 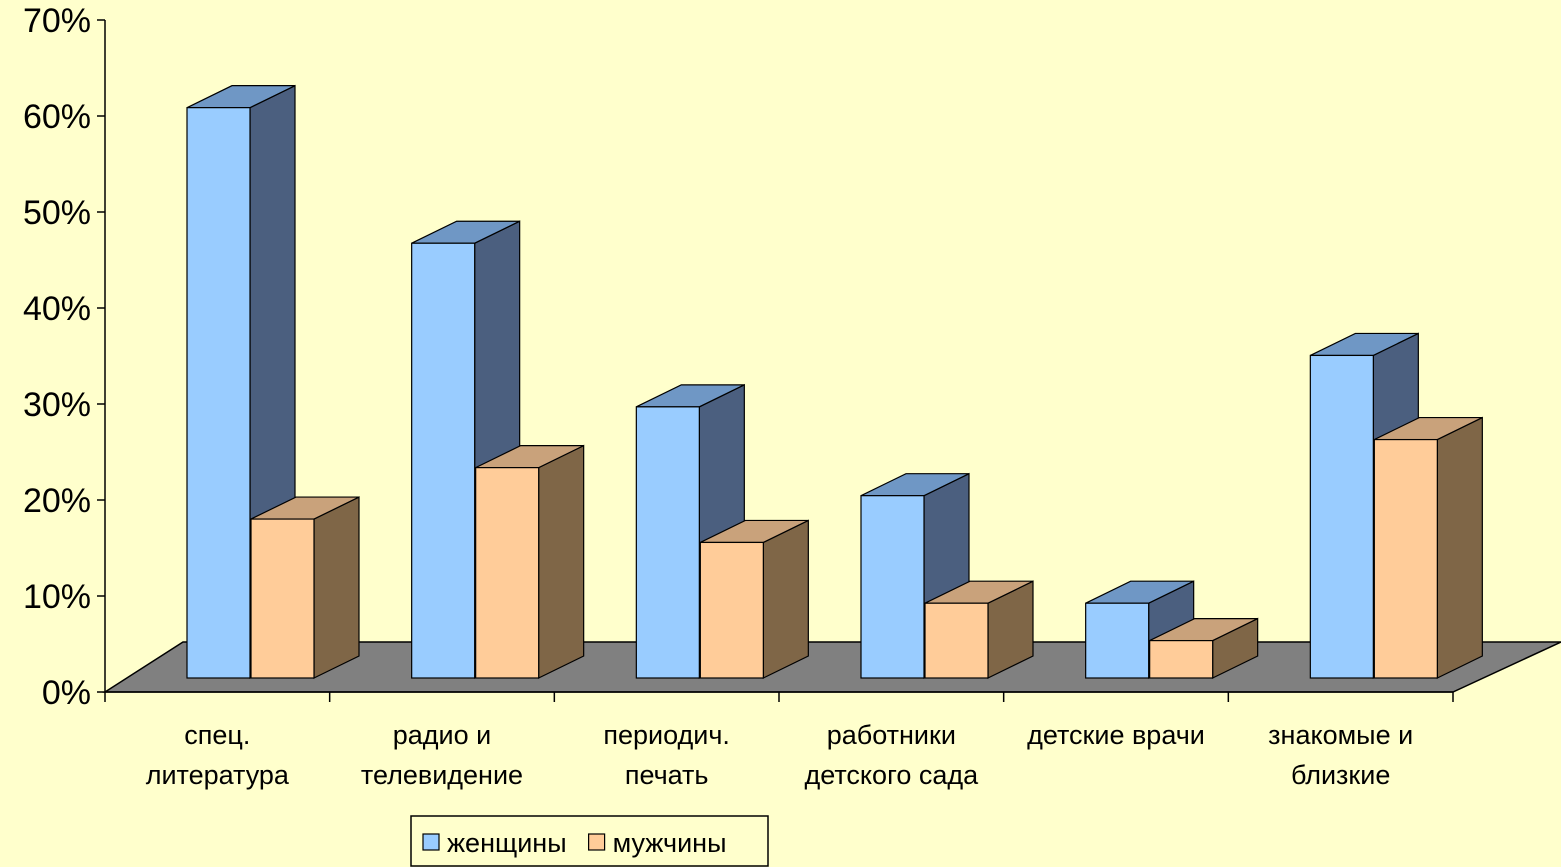 I want to click on y-tick-label: 70%, so click(x=57, y=21).